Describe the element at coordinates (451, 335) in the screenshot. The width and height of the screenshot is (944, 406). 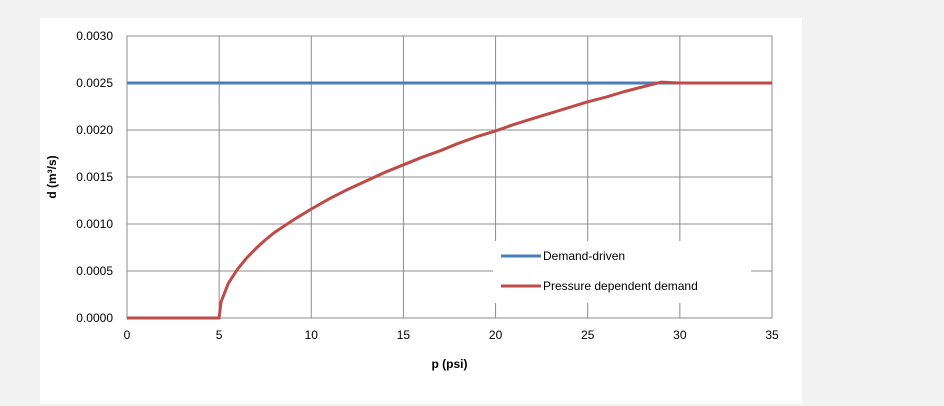
I see `x-axis-ticks: 0 5 10 15 20 25 30 35` at that location.